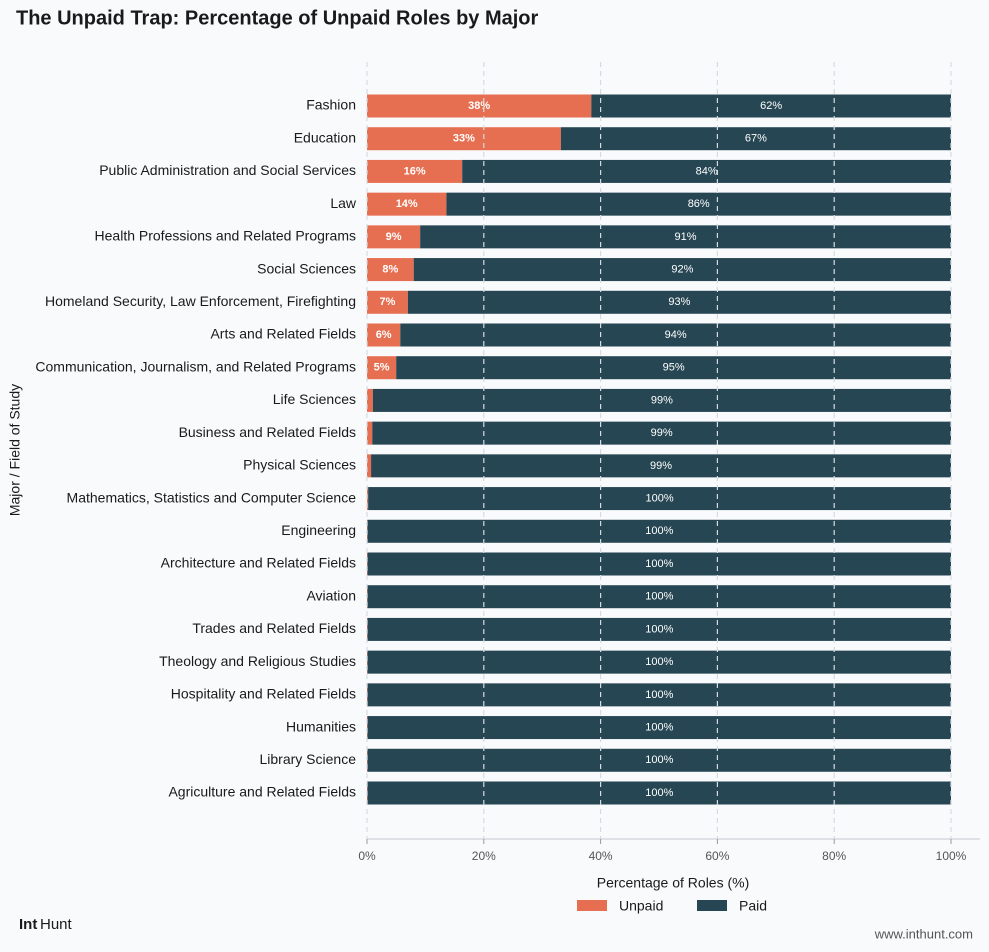 This screenshot has width=989, height=952. Describe the element at coordinates (601, 856) in the screenshot. I see `x-tick-label: 40%` at that location.